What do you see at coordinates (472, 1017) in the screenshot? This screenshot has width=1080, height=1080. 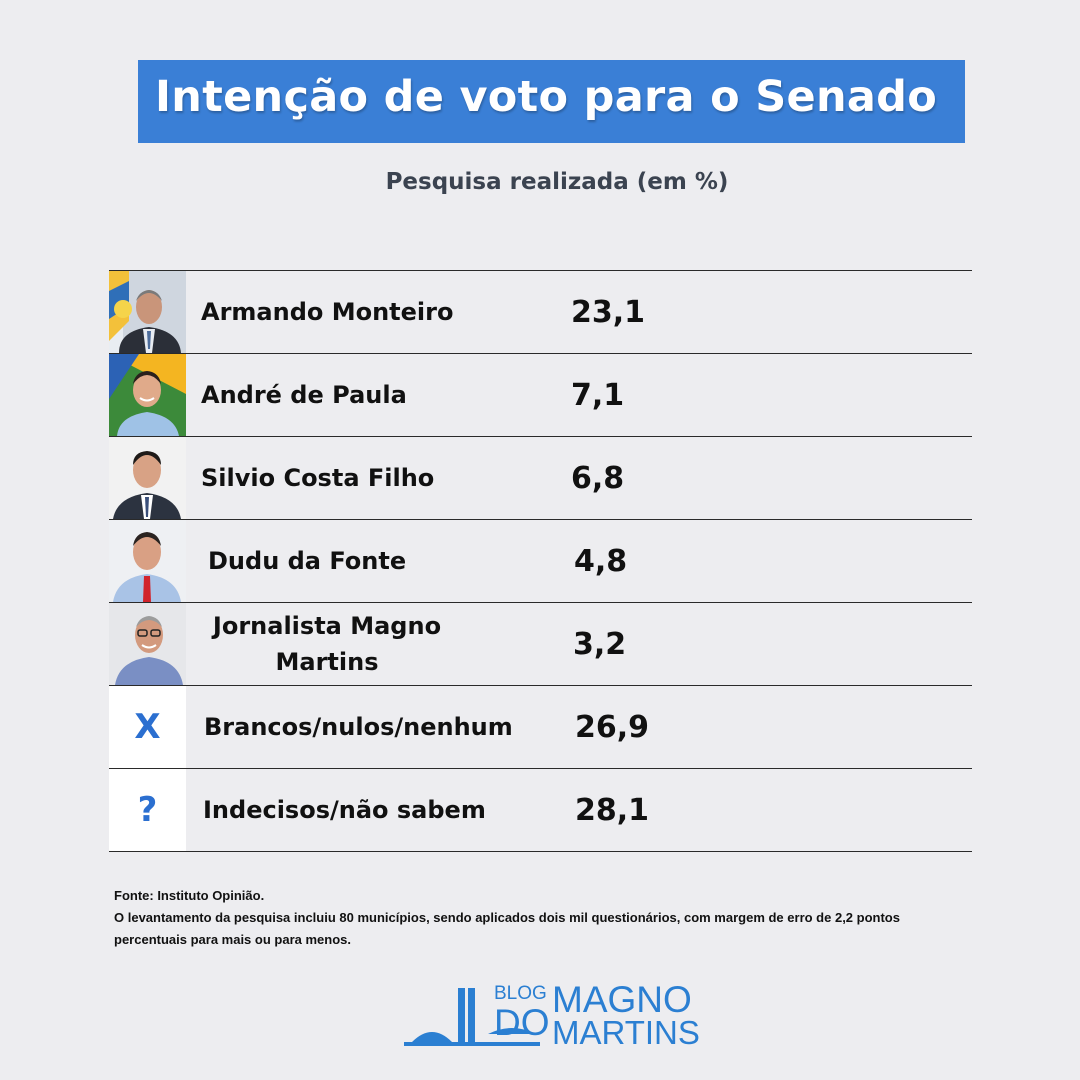 I see `congress-building-icon` at bounding box center [472, 1017].